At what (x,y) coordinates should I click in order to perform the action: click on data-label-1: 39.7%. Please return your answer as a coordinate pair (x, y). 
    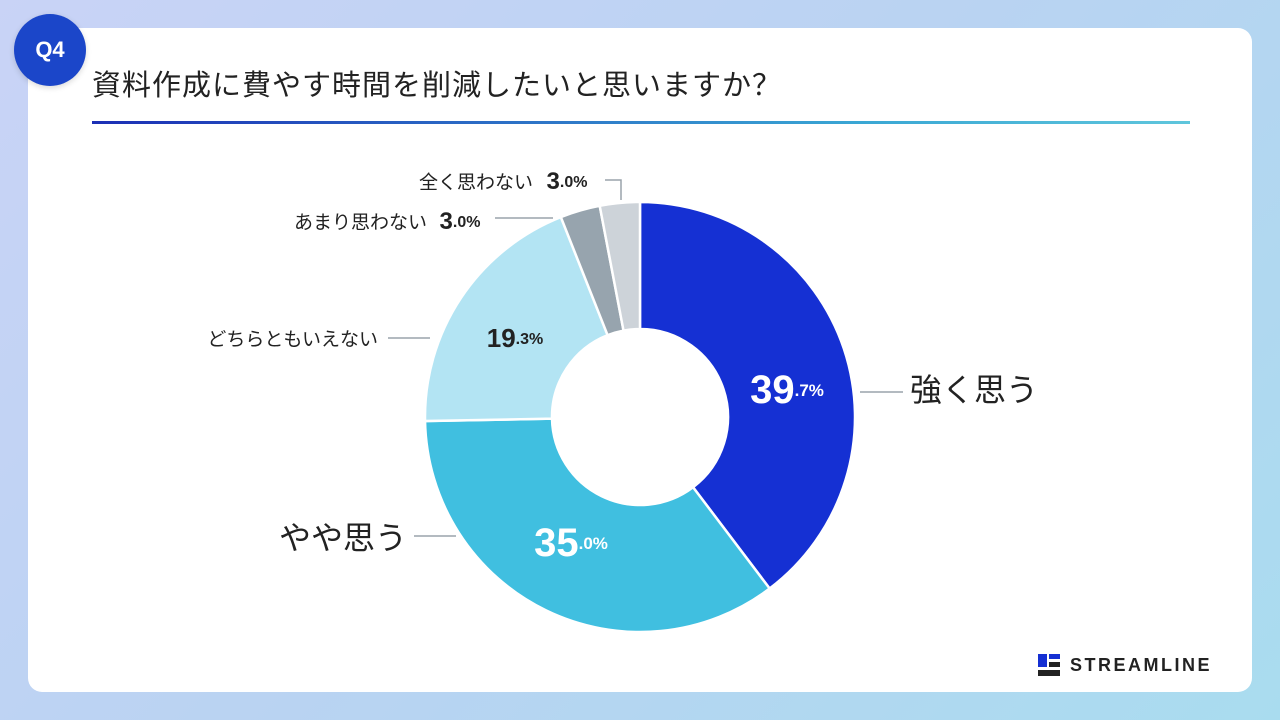
    Looking at the image, I should click on (787, 390).